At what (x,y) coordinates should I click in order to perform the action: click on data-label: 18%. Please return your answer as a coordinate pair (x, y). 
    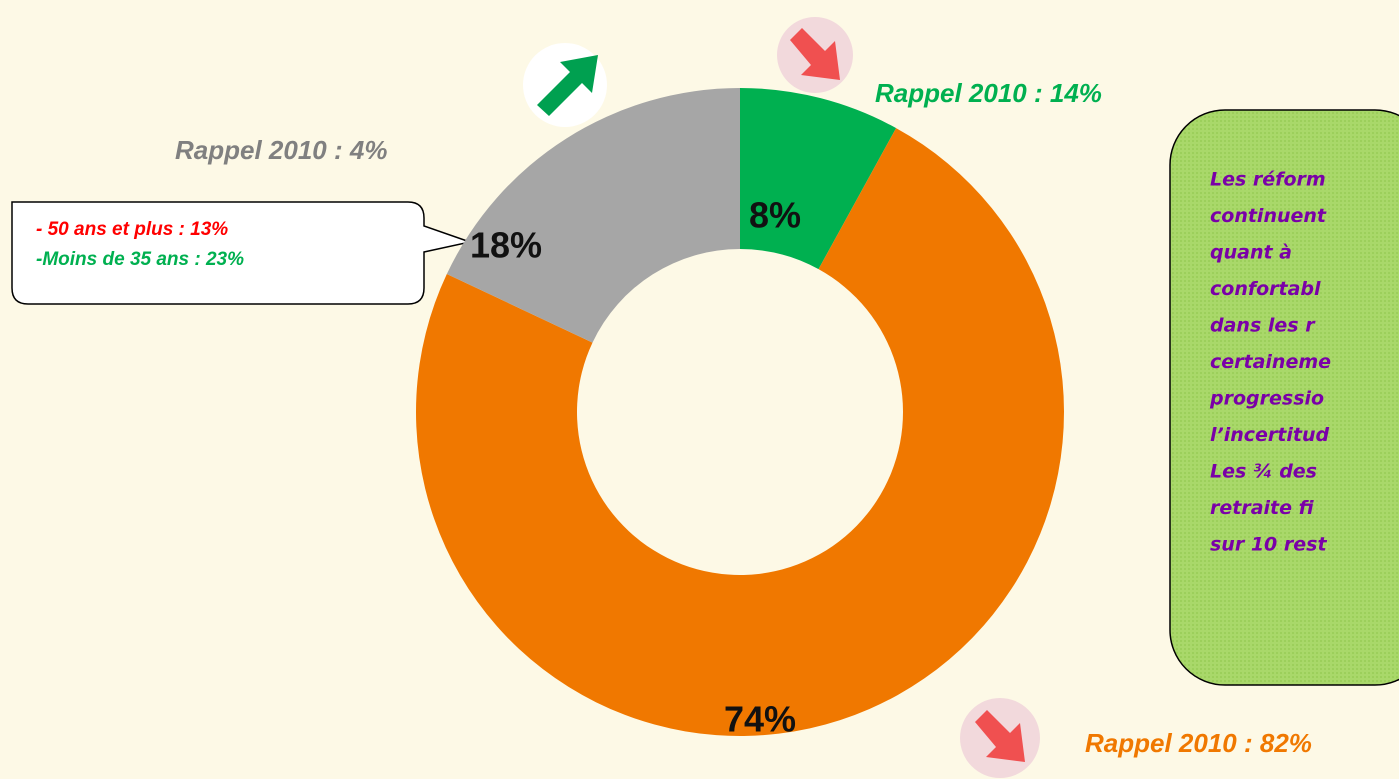
    Looking at the image, I should click on (506, 245).